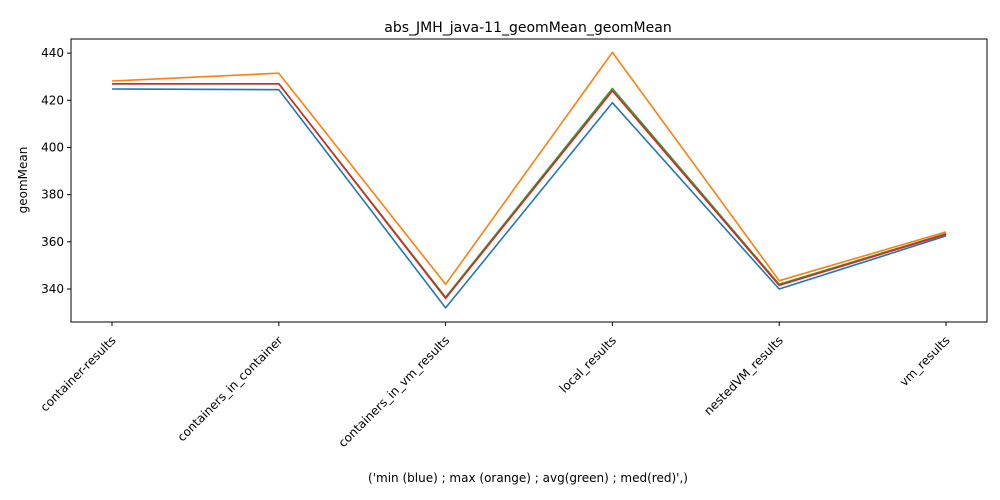  Describe the element at coordinates (394, 391) in the screenshot. I see `x-tick-label: containers_in_vm_results` at that location.